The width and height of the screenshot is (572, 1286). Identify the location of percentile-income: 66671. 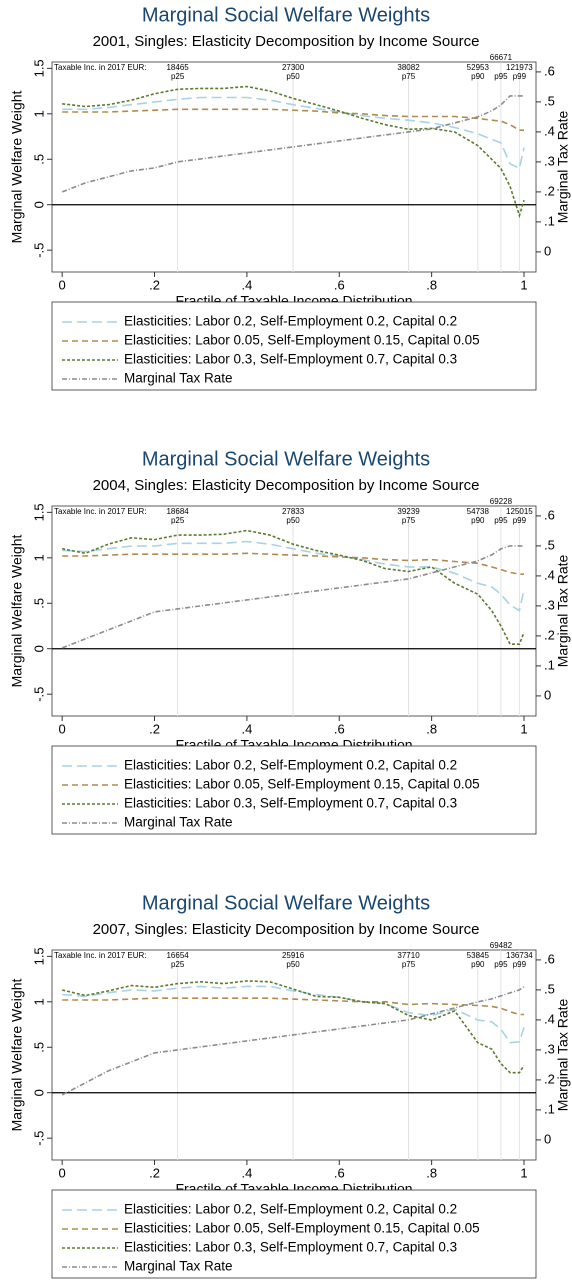
(501, 57).